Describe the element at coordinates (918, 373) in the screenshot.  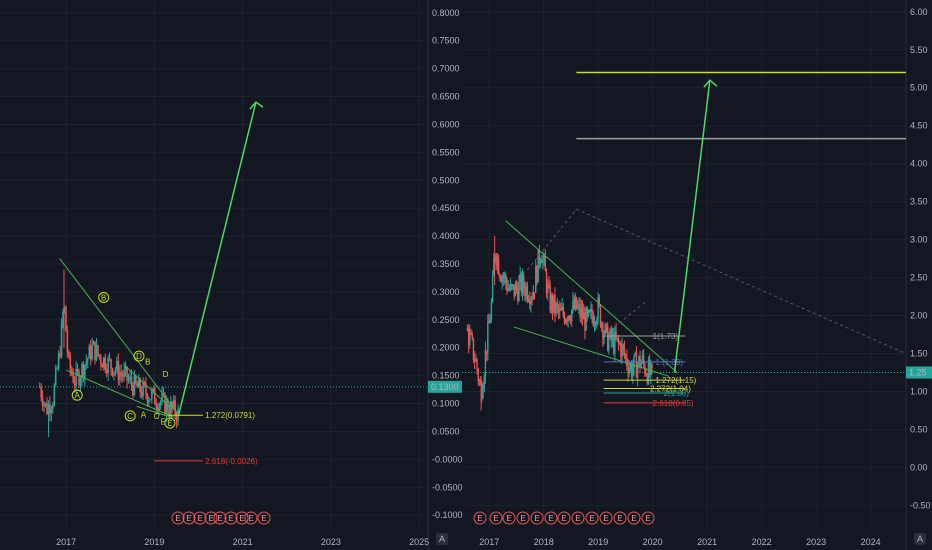
I see `last-price-label: 1.25` at that location.